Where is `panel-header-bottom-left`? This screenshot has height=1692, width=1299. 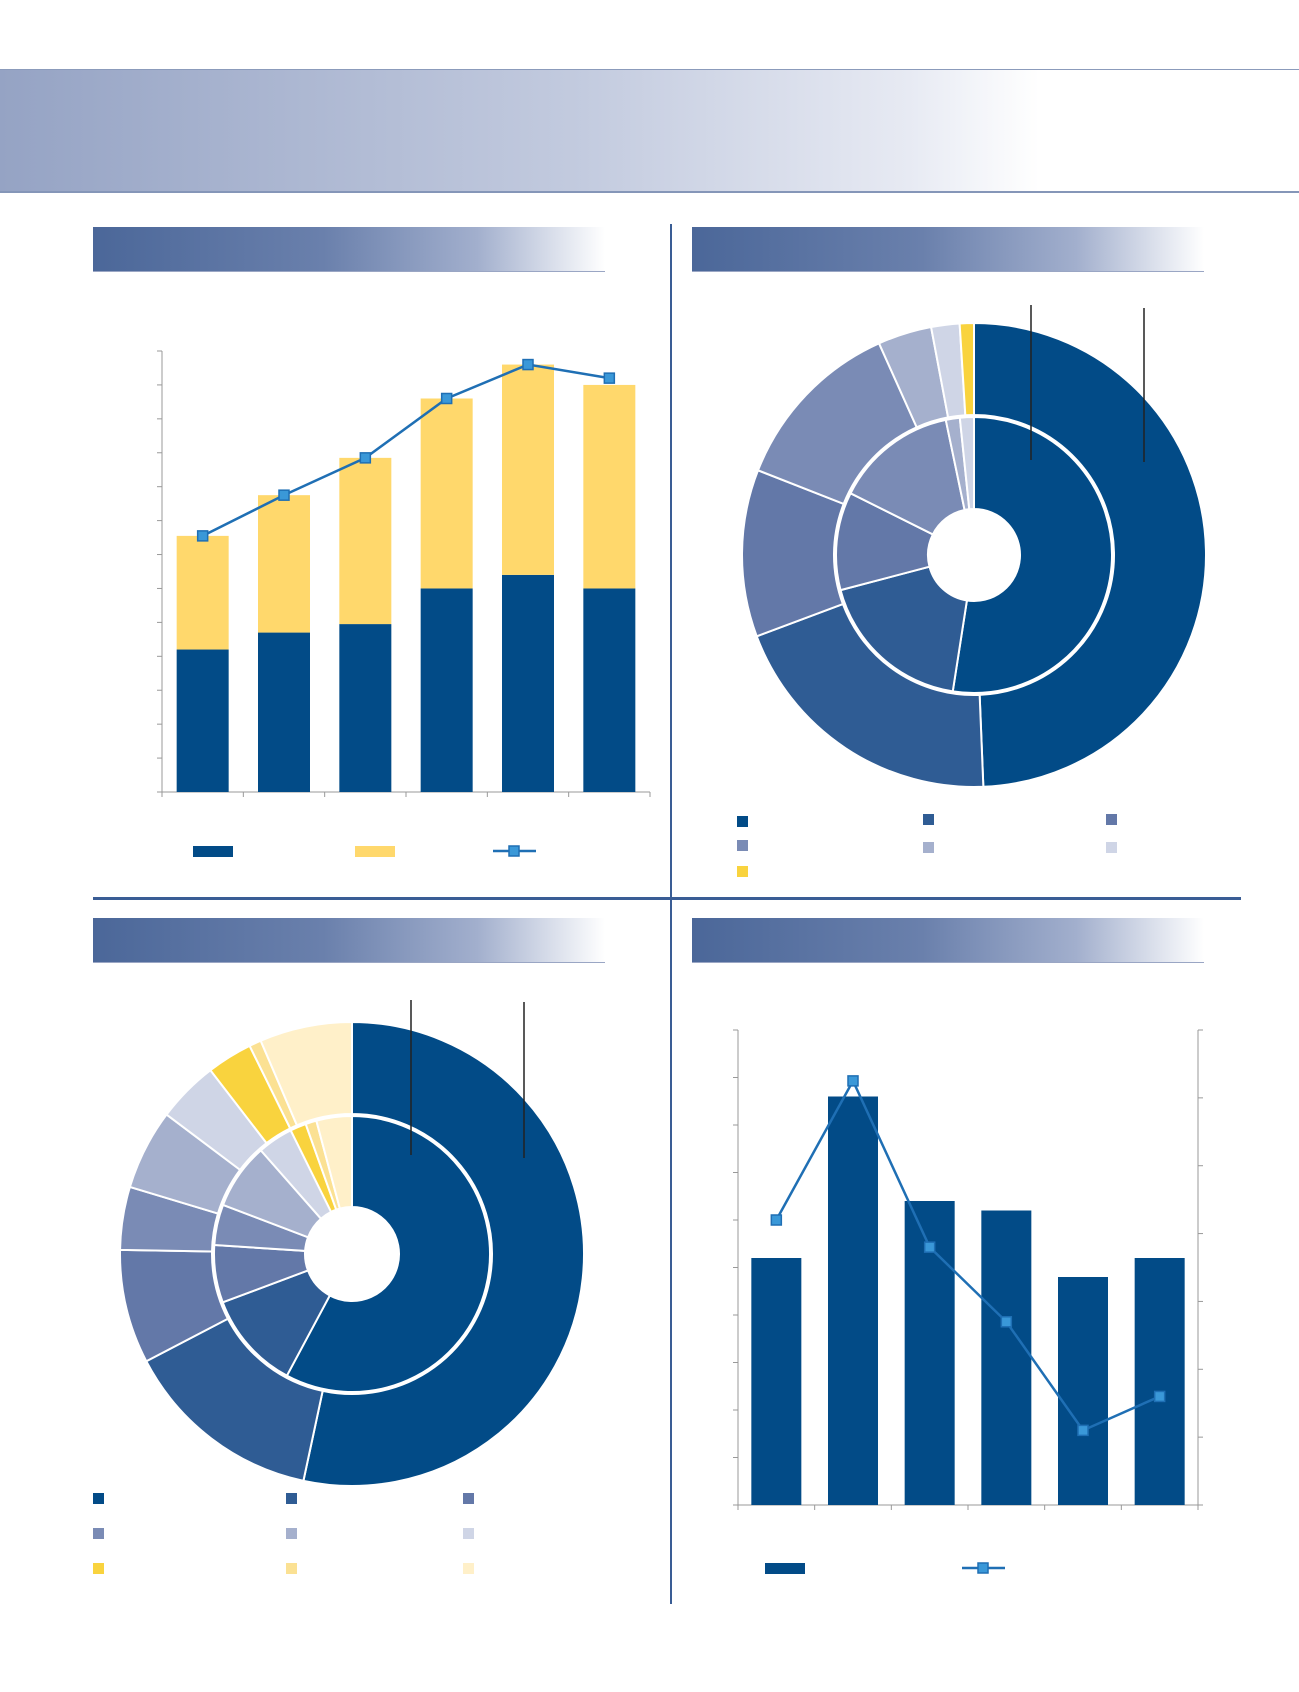
panel-header-bottom-left is located at coordinates (349, 940).